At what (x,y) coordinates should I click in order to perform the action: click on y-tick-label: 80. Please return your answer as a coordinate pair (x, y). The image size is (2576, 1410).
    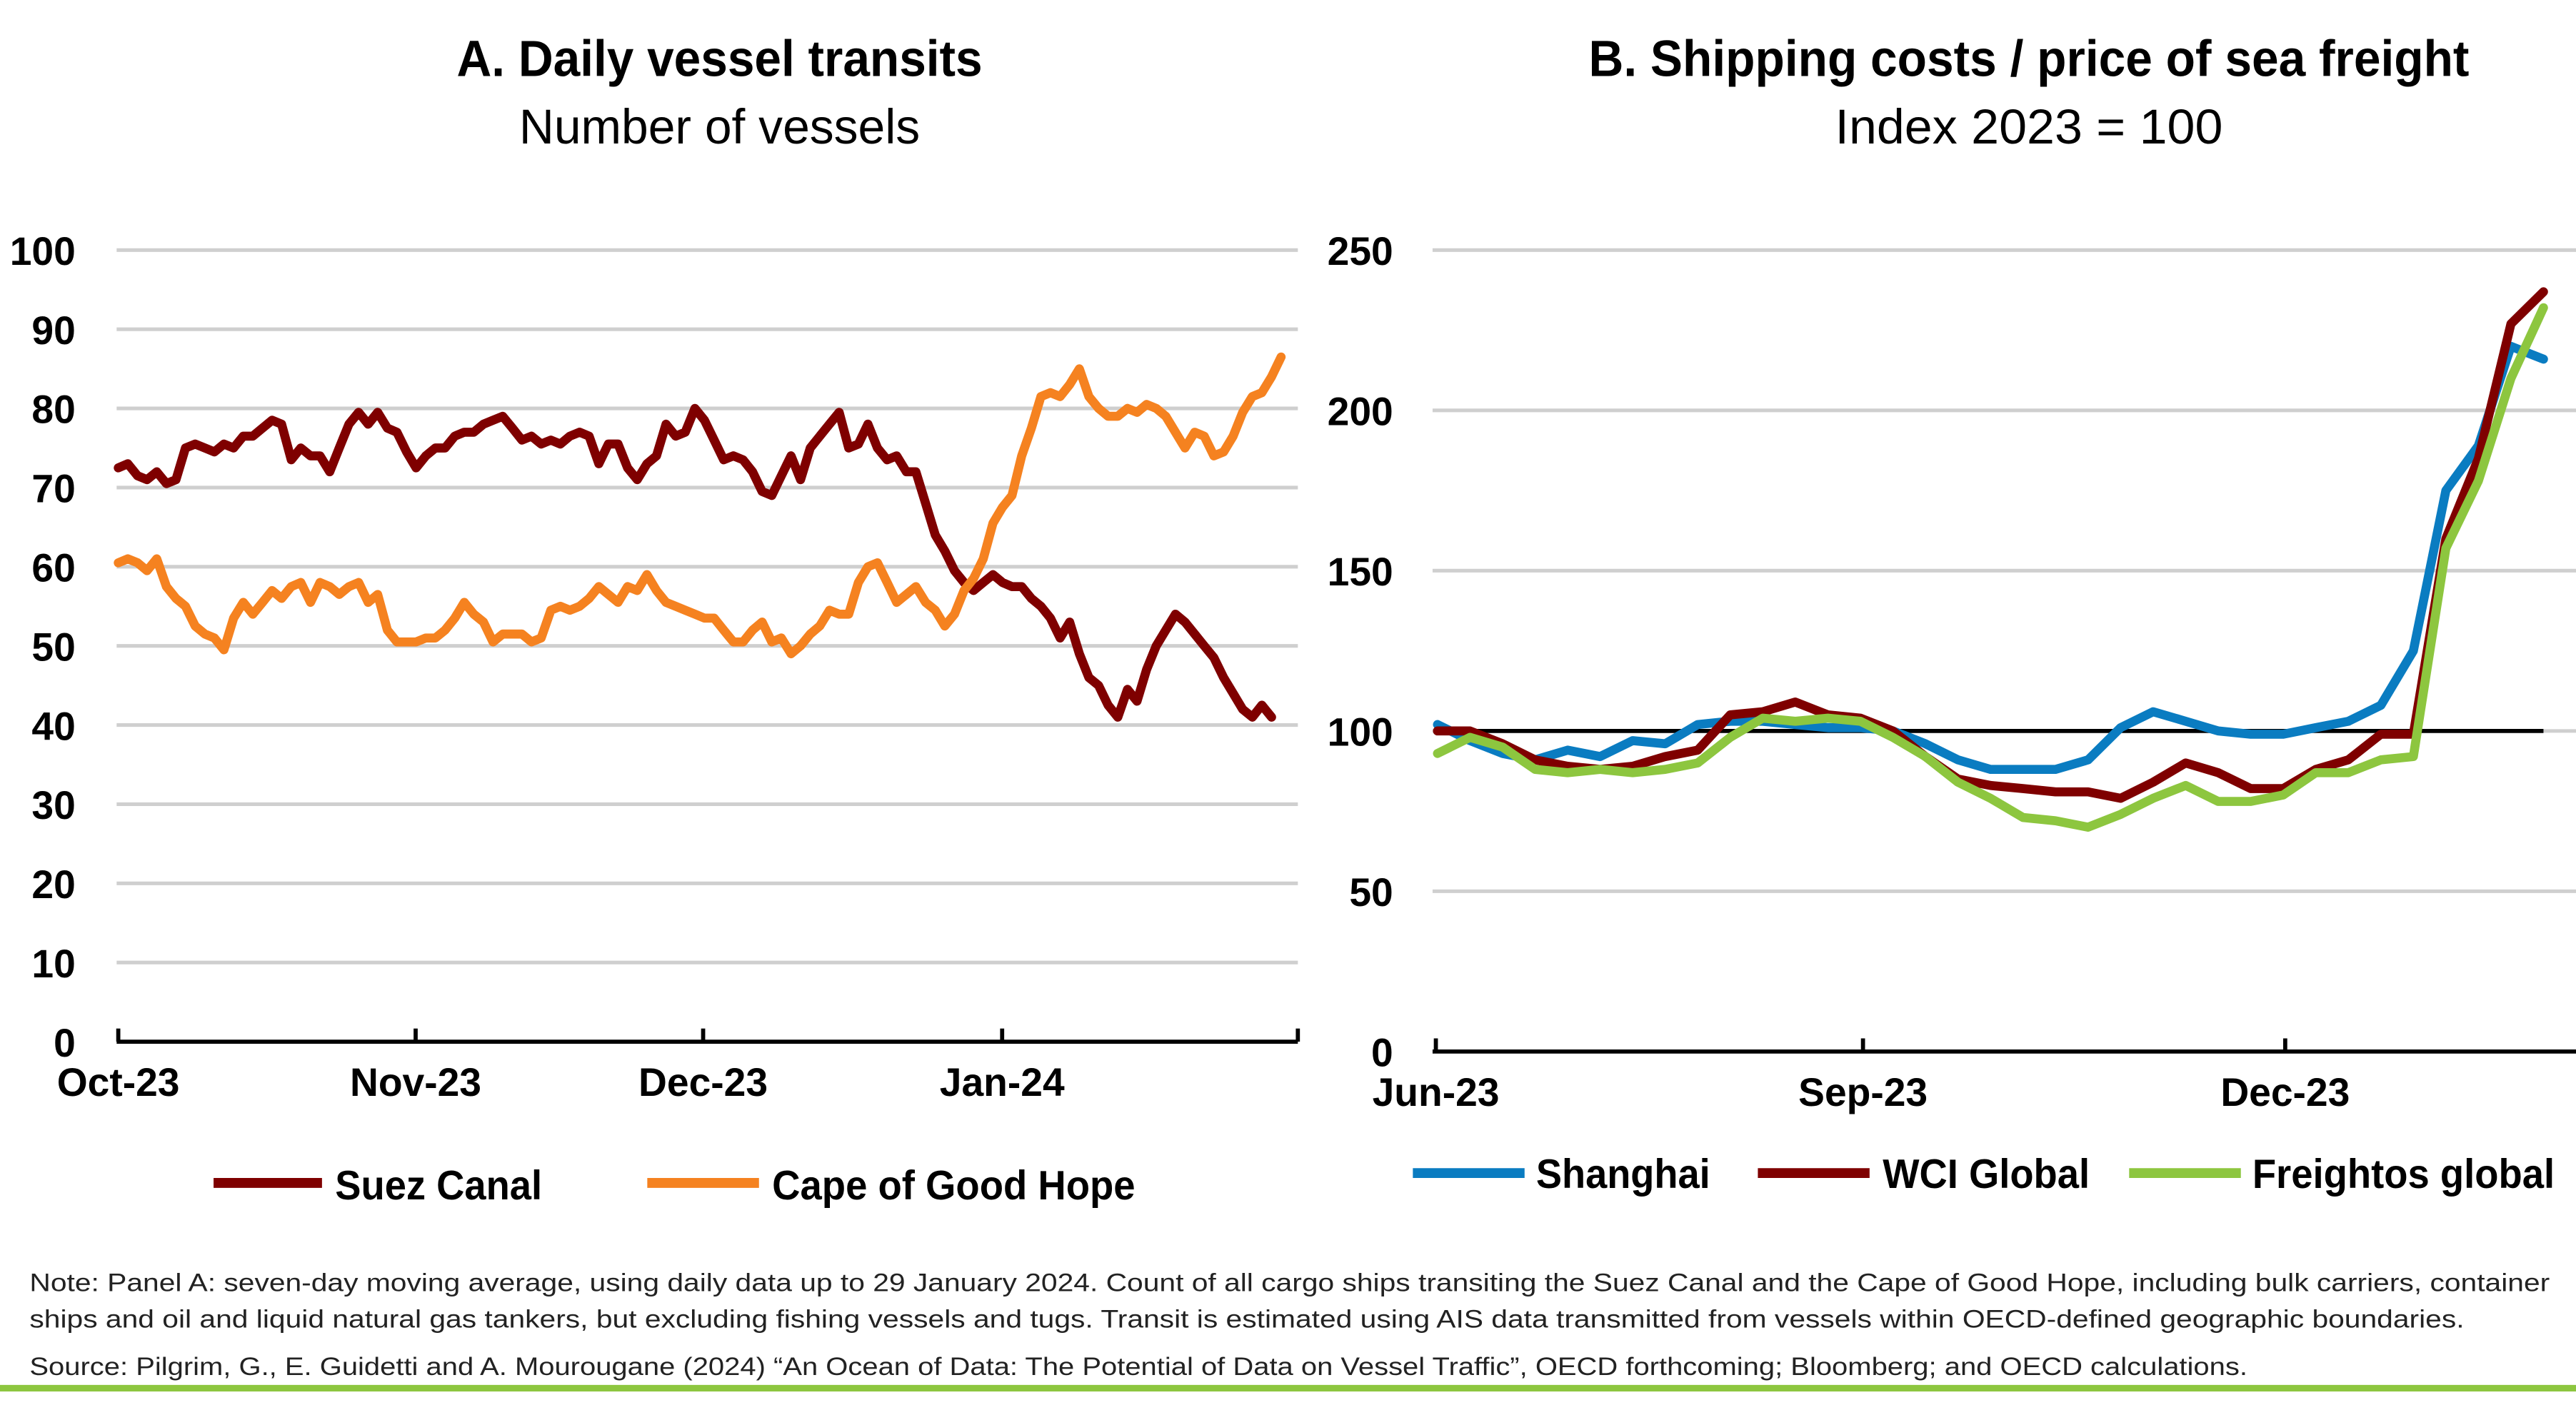
    Looking at the image, I should click on (53, 410).